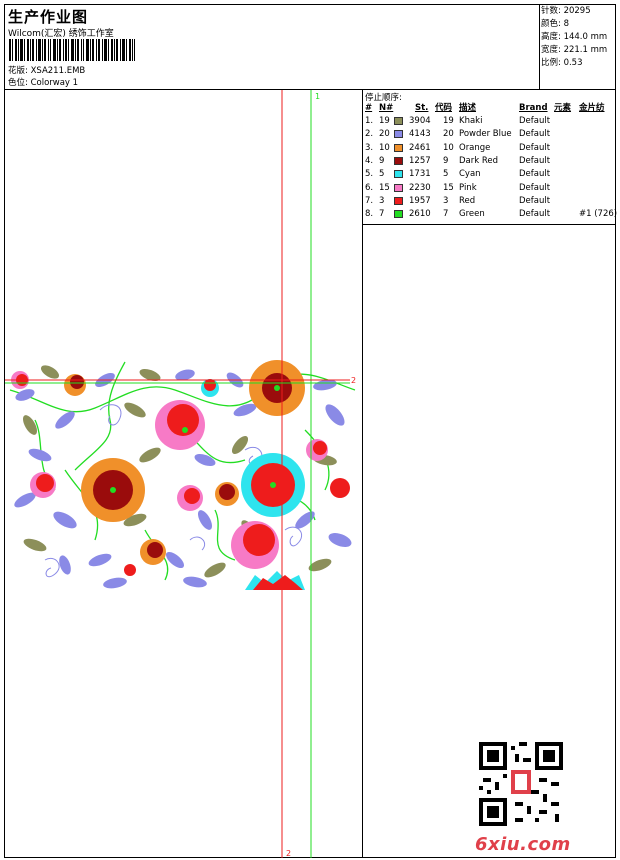  What do you see at coordinates (448, 121) in the screenshot?
I see `cell-code: 19` at bounding box center [448, 121].